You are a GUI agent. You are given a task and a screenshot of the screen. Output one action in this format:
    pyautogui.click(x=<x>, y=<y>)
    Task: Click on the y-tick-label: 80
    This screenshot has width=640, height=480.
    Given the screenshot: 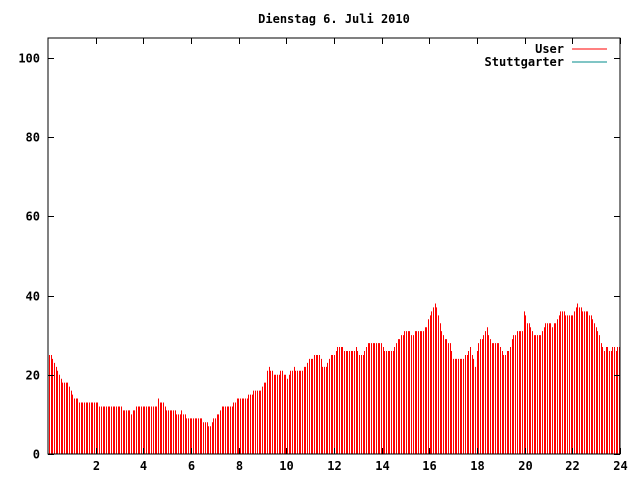 What is the action you would take?
    pyautogui.click(x=33, y=138)
    